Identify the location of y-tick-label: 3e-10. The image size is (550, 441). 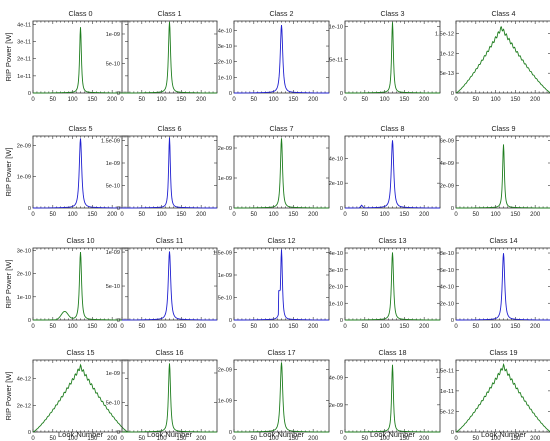
(24, 251).